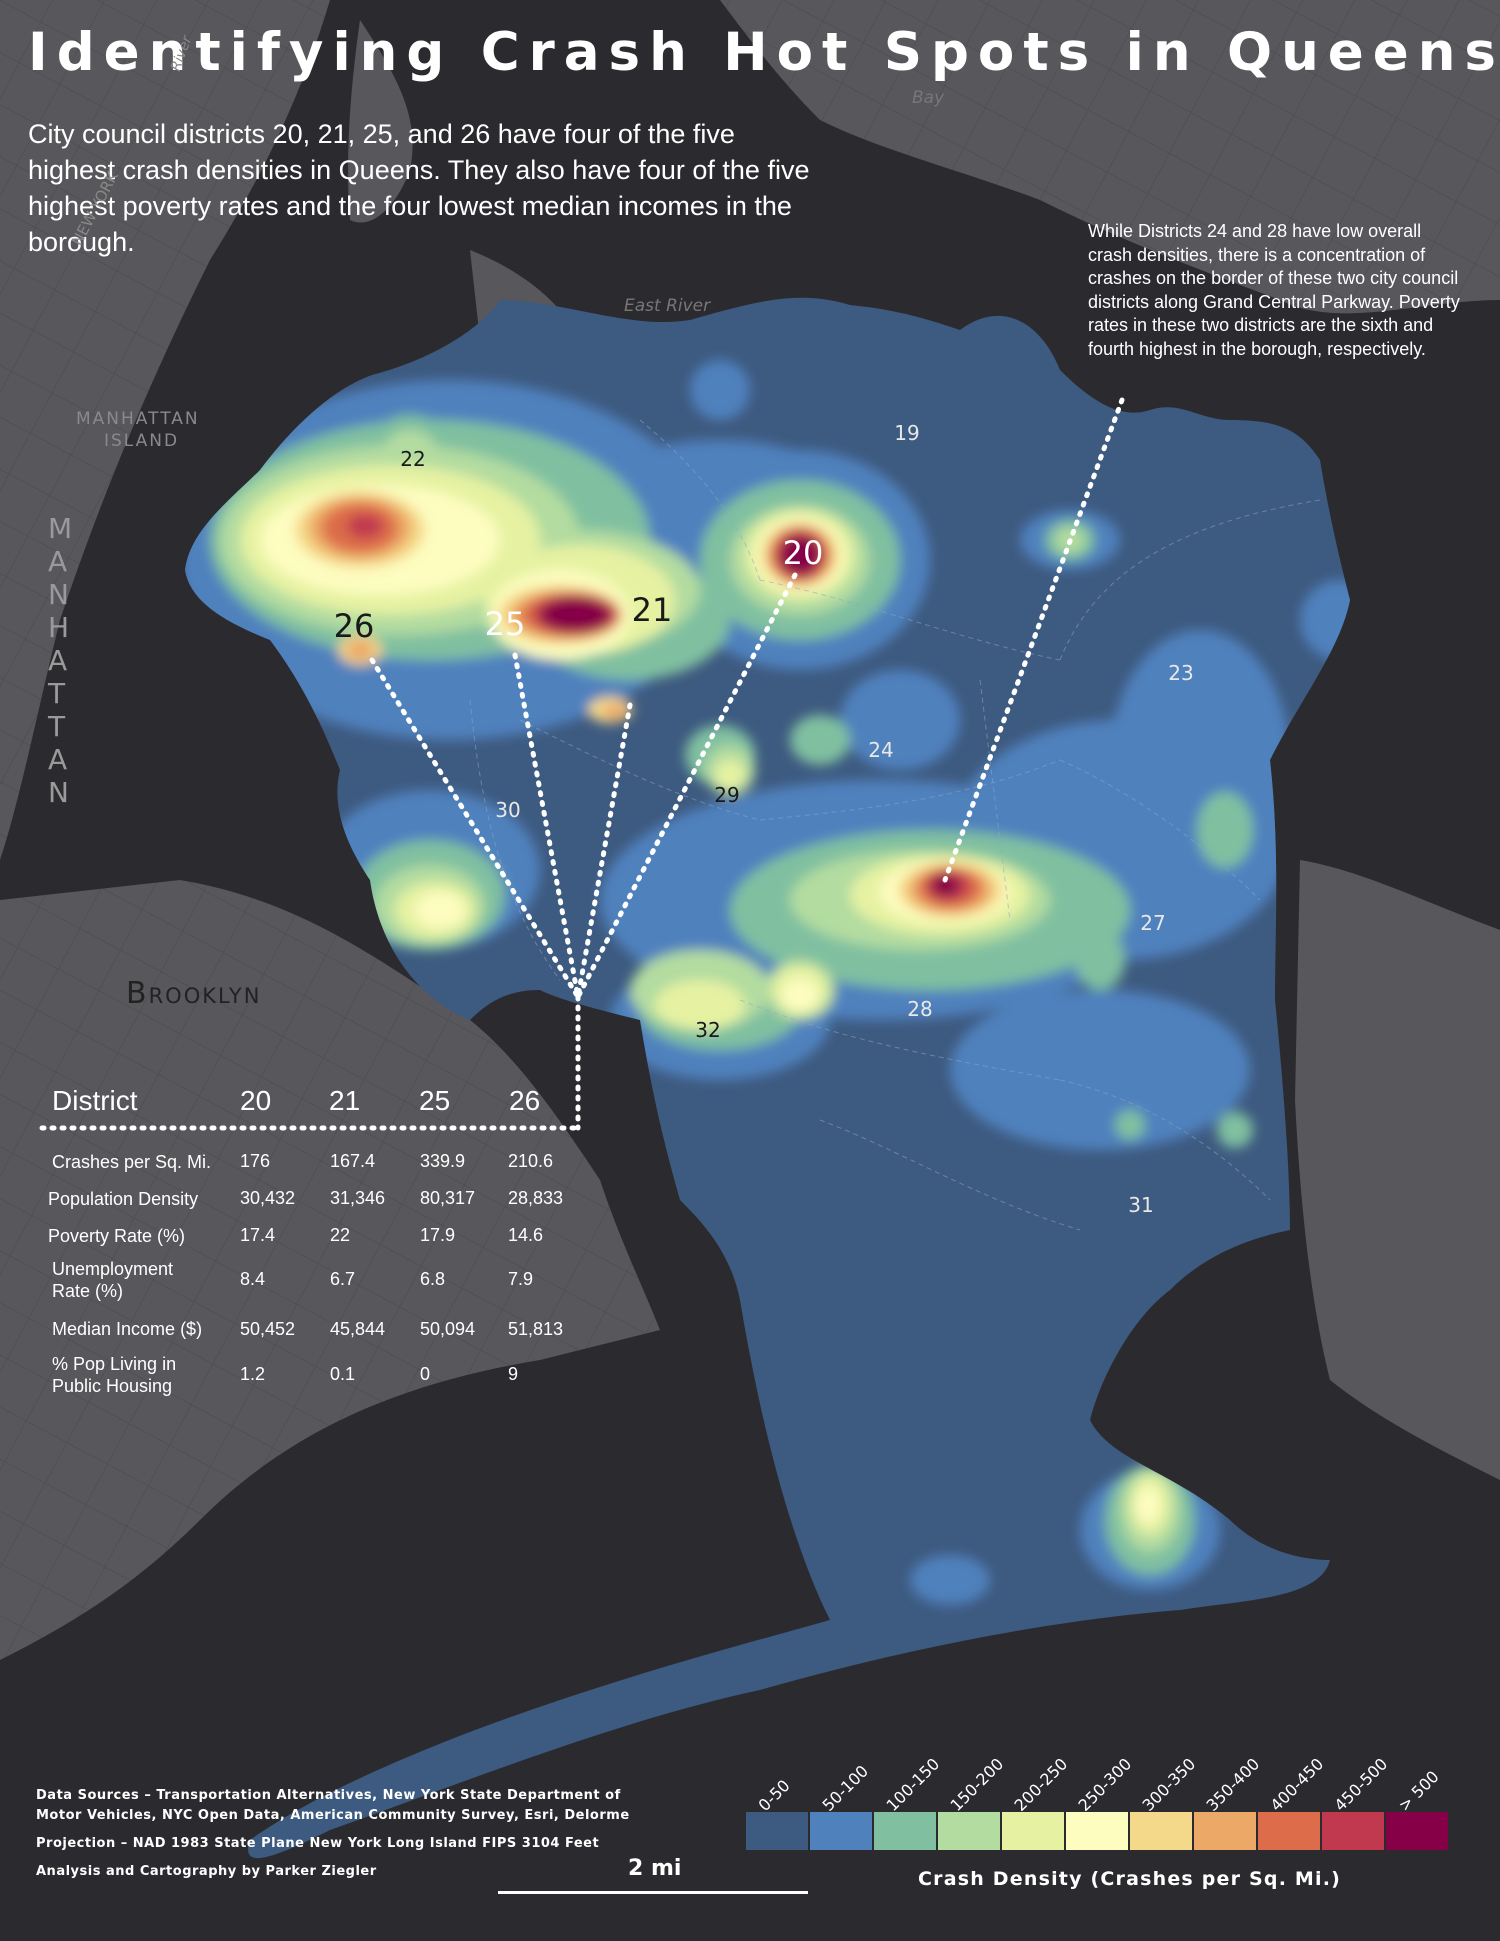 The height and width of the screenshot is (1941, 1500). I want to click on stats-row-label: Unemployment Rate (%), so click(113, 1280).